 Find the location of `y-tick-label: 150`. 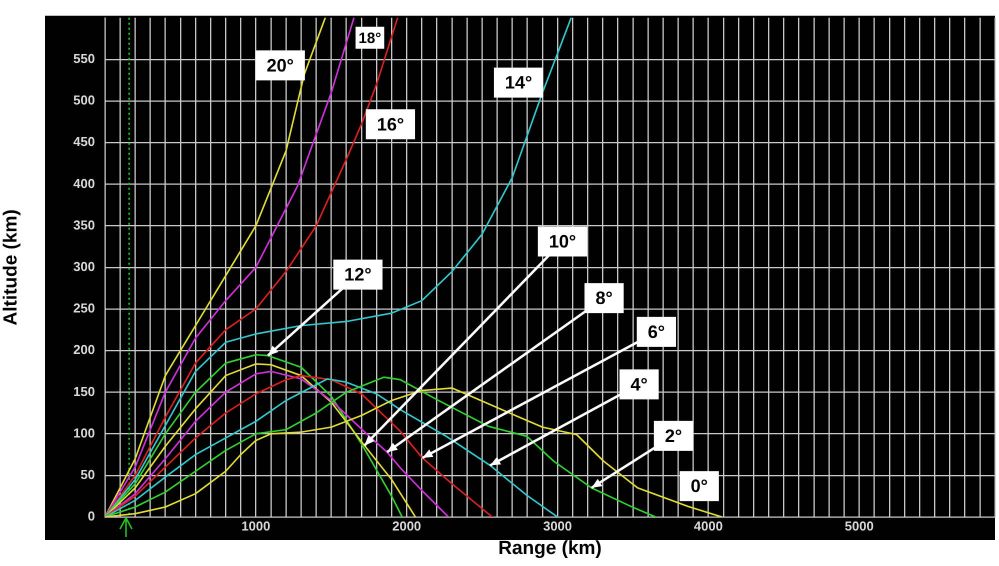

y-tick-label: 150 is located at coordinates (84, 391).